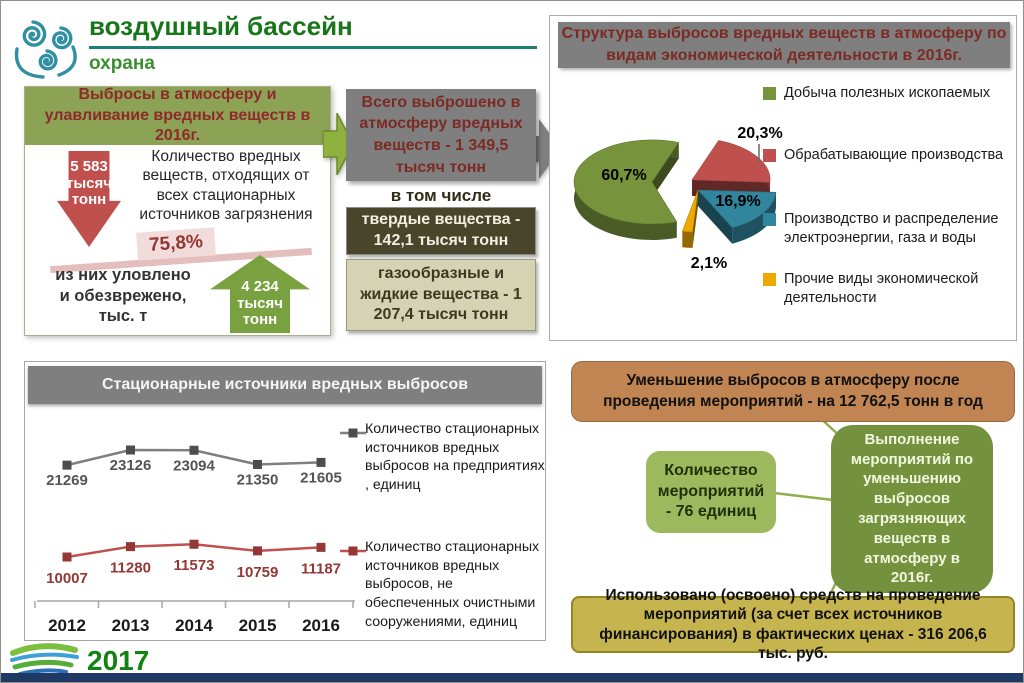 Image resolution: width=1024 pixels, height=683 pixels. Describe the element at coordinates (122, 63) in the screenshot. I see `page-subtitle: охрана` at that location.